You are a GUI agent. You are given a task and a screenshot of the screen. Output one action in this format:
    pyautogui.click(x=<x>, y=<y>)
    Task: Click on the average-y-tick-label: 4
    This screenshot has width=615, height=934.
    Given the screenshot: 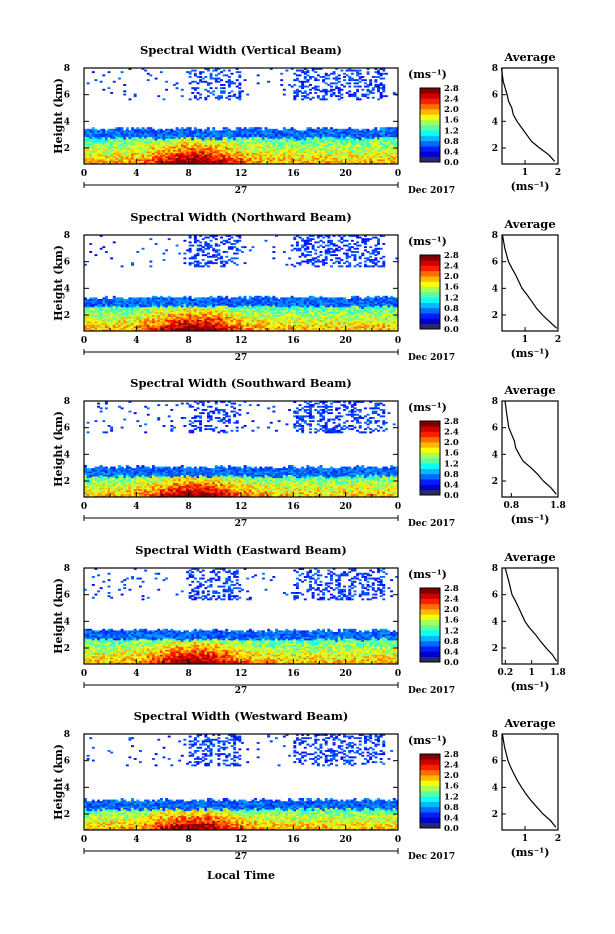 What is the action you would take?
    pyautogui.click(x=495, y=122)
    